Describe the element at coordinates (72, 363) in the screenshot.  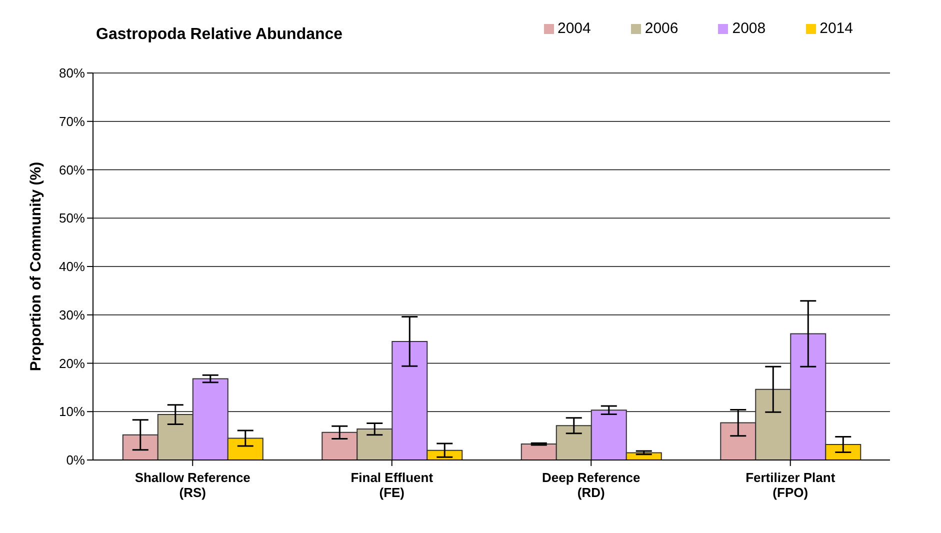
I see `y-tick-label: 20%` at that location.